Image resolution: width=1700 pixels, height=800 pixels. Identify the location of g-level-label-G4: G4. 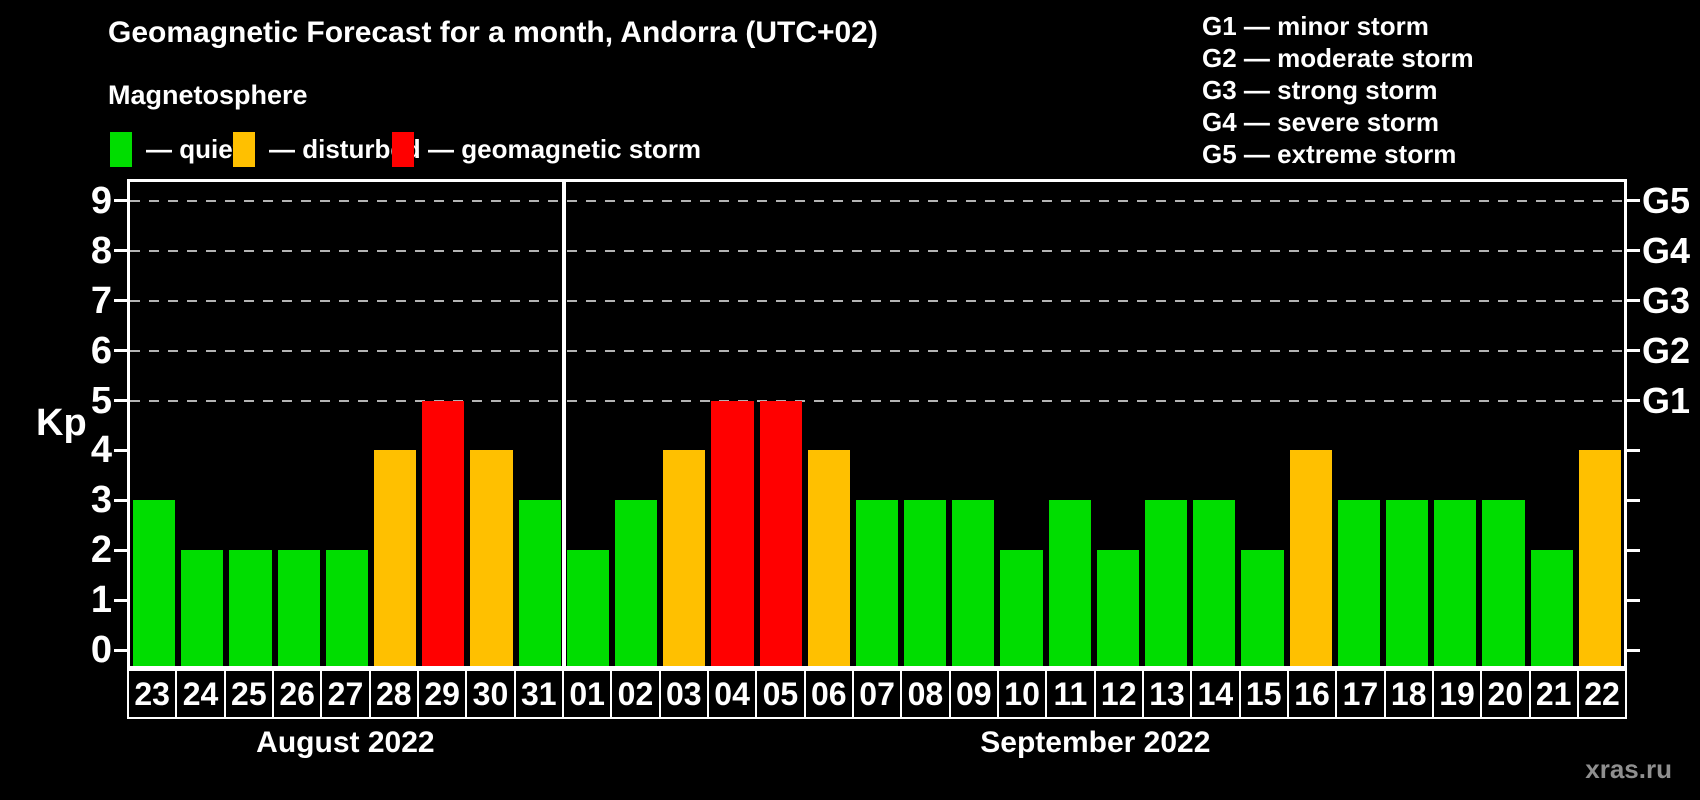
(1666, 250).